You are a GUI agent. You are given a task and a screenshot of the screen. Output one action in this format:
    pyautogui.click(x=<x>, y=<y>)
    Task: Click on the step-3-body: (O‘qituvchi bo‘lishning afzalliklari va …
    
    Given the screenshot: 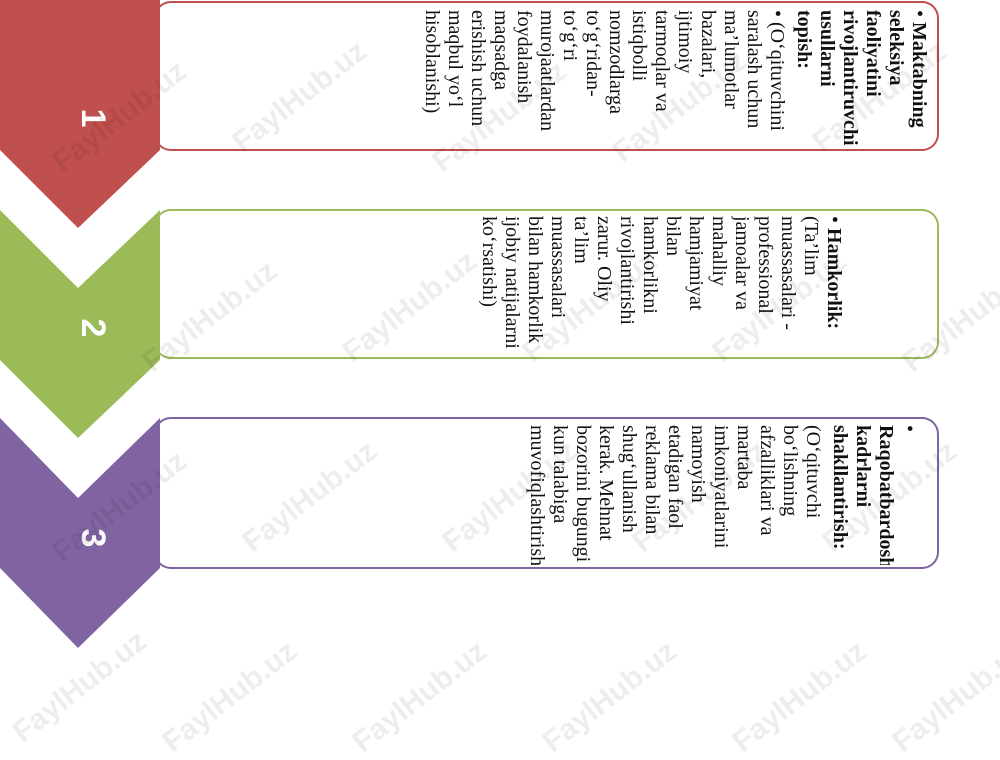 What is the action you would take?
    pyautogui.click(x=675, y=495)
    